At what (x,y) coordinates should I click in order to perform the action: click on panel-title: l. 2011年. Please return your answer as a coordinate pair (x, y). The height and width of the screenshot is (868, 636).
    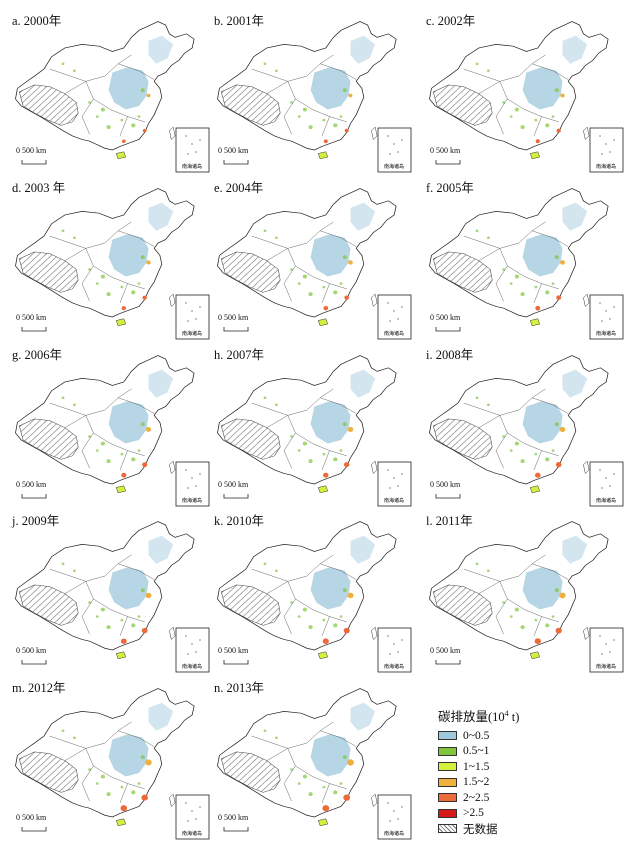
    Looking at the image, I should click on (449, 521).